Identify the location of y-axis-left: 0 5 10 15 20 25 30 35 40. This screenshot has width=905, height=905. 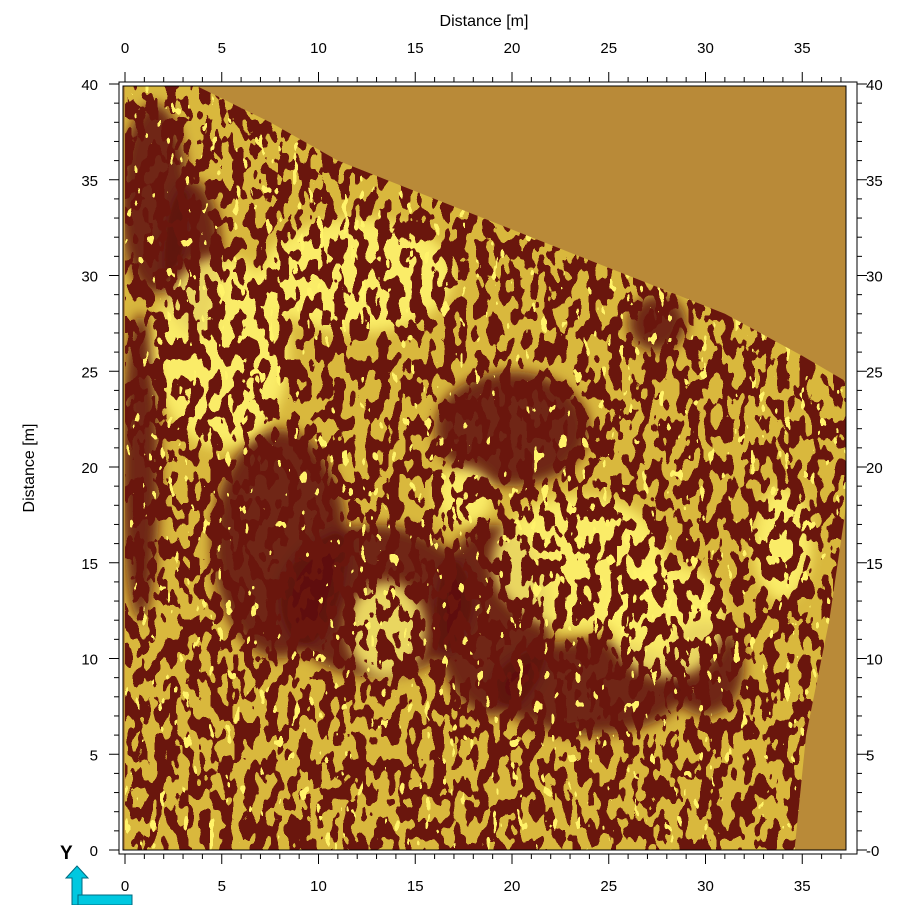
(89, 468).